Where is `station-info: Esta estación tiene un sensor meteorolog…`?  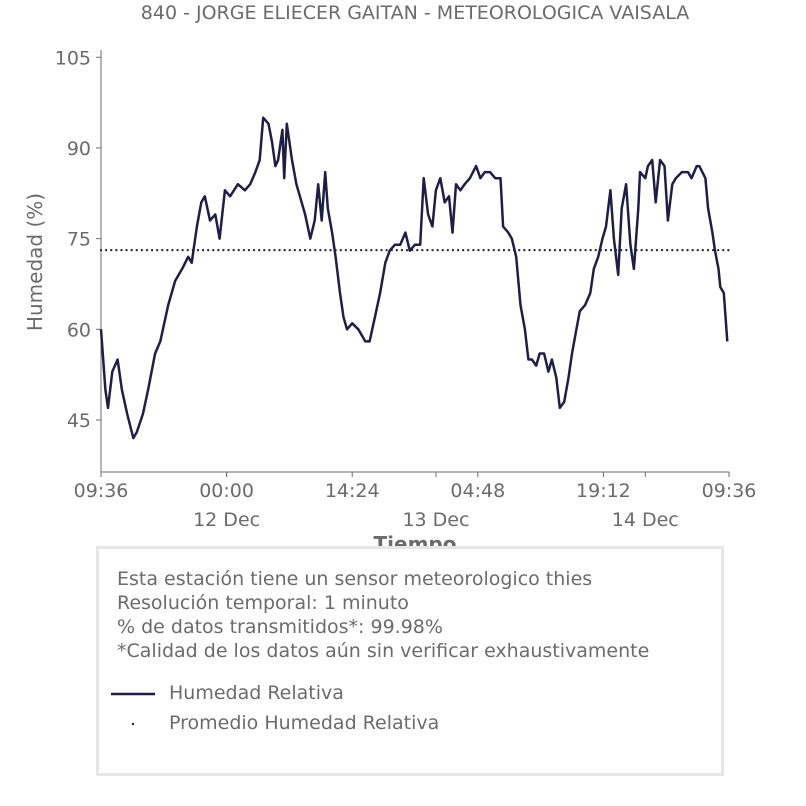
station-info: Esta estación tiene un sensor meteorolog… is located at coordinates (383, 615).